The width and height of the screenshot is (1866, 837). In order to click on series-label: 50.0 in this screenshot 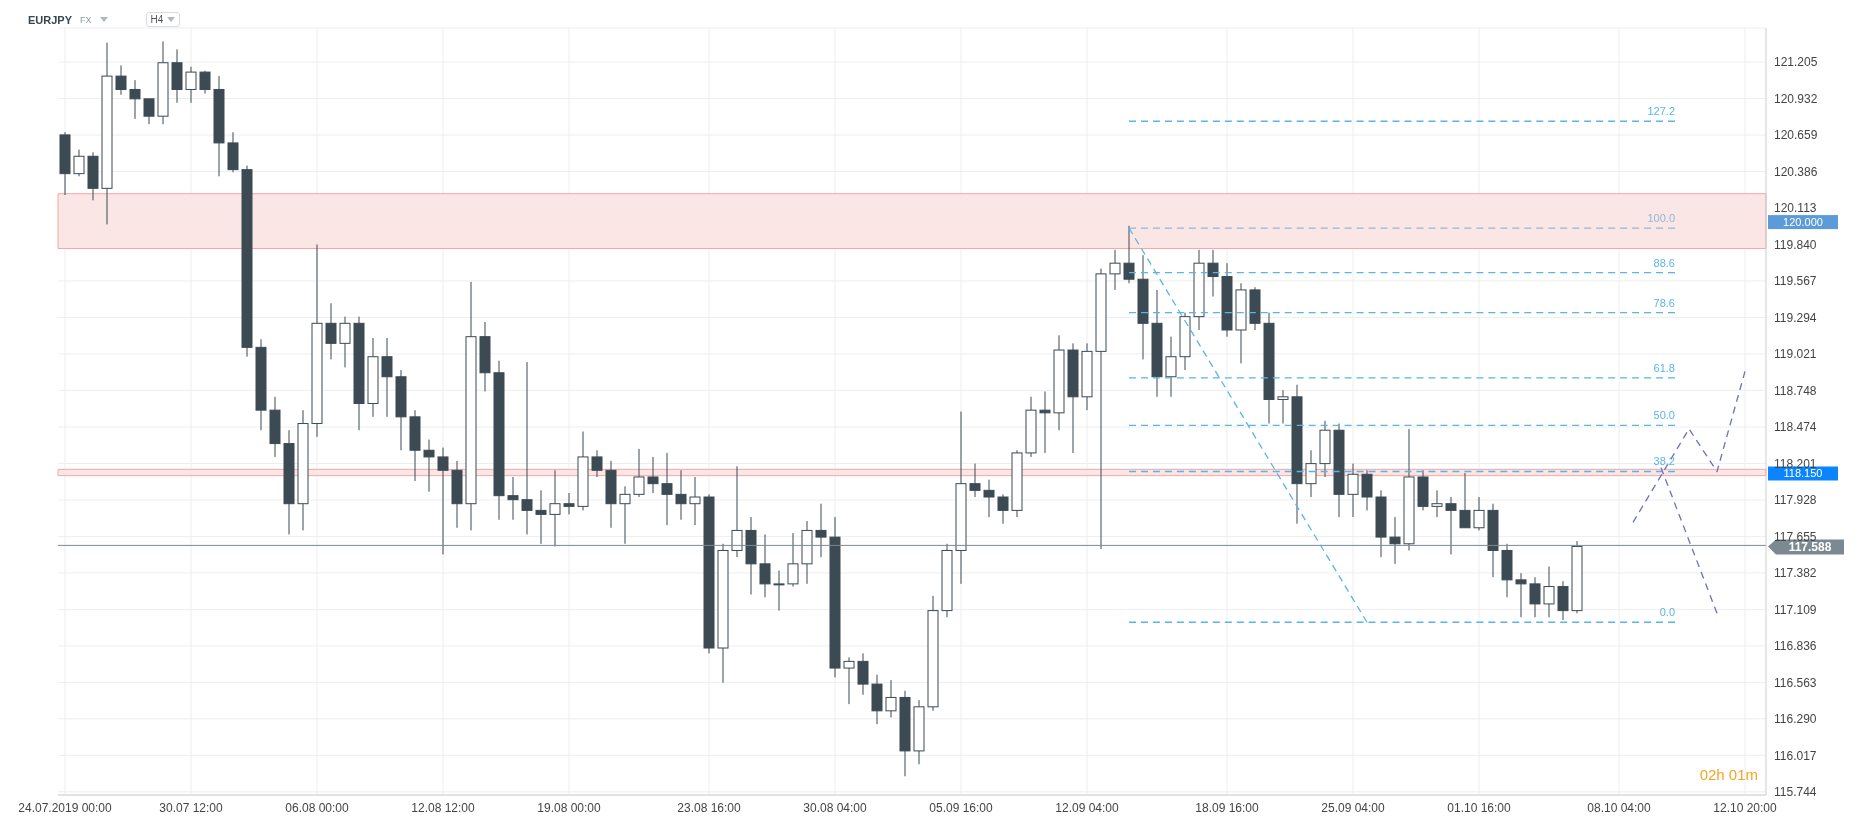, I will do `click(1664, 415)`.